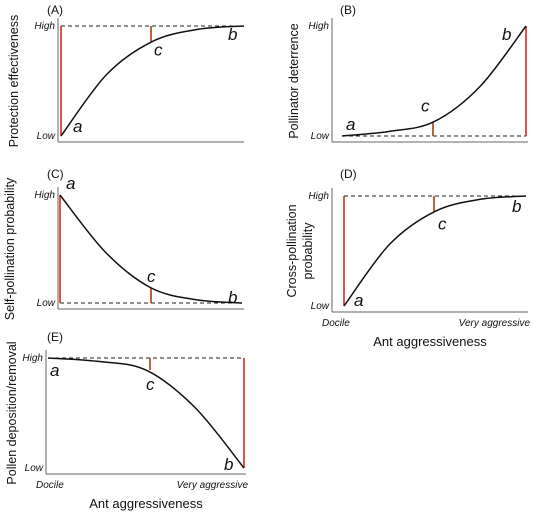  I want to click on y-axis-label: Pollen deposition/removal, so click(12, 412).